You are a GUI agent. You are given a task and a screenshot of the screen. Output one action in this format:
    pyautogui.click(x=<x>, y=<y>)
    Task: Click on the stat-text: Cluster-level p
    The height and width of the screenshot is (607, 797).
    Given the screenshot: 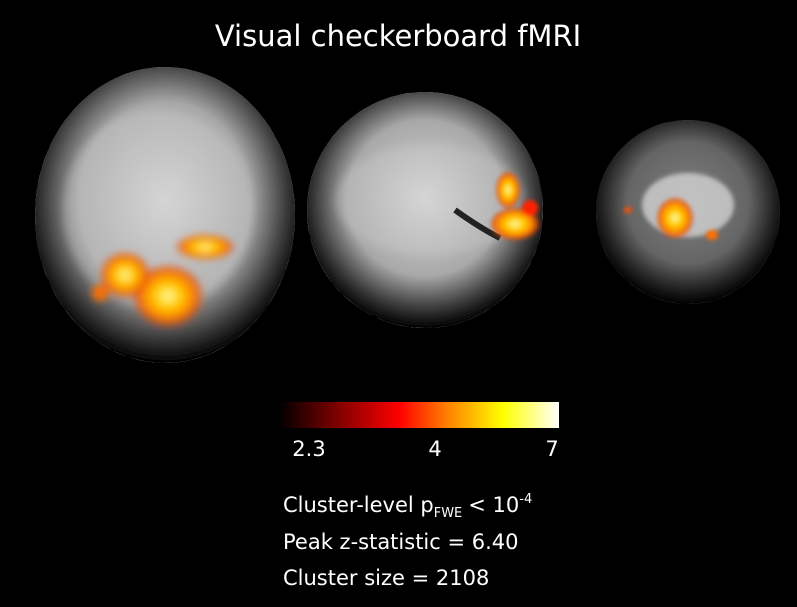 What is the action you would take?
    pyautogui.click(x=358, y=505)
    